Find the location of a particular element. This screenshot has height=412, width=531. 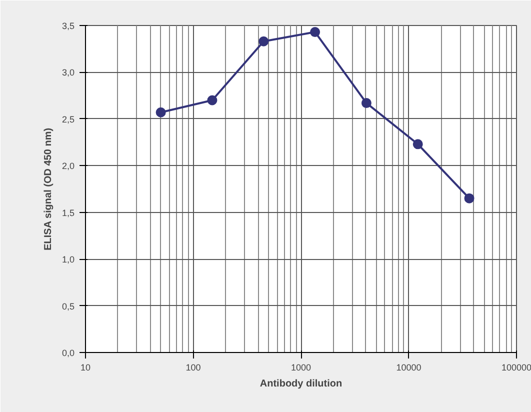

x-axis-title: Antibody dilution is located at coordinates (301, 384).